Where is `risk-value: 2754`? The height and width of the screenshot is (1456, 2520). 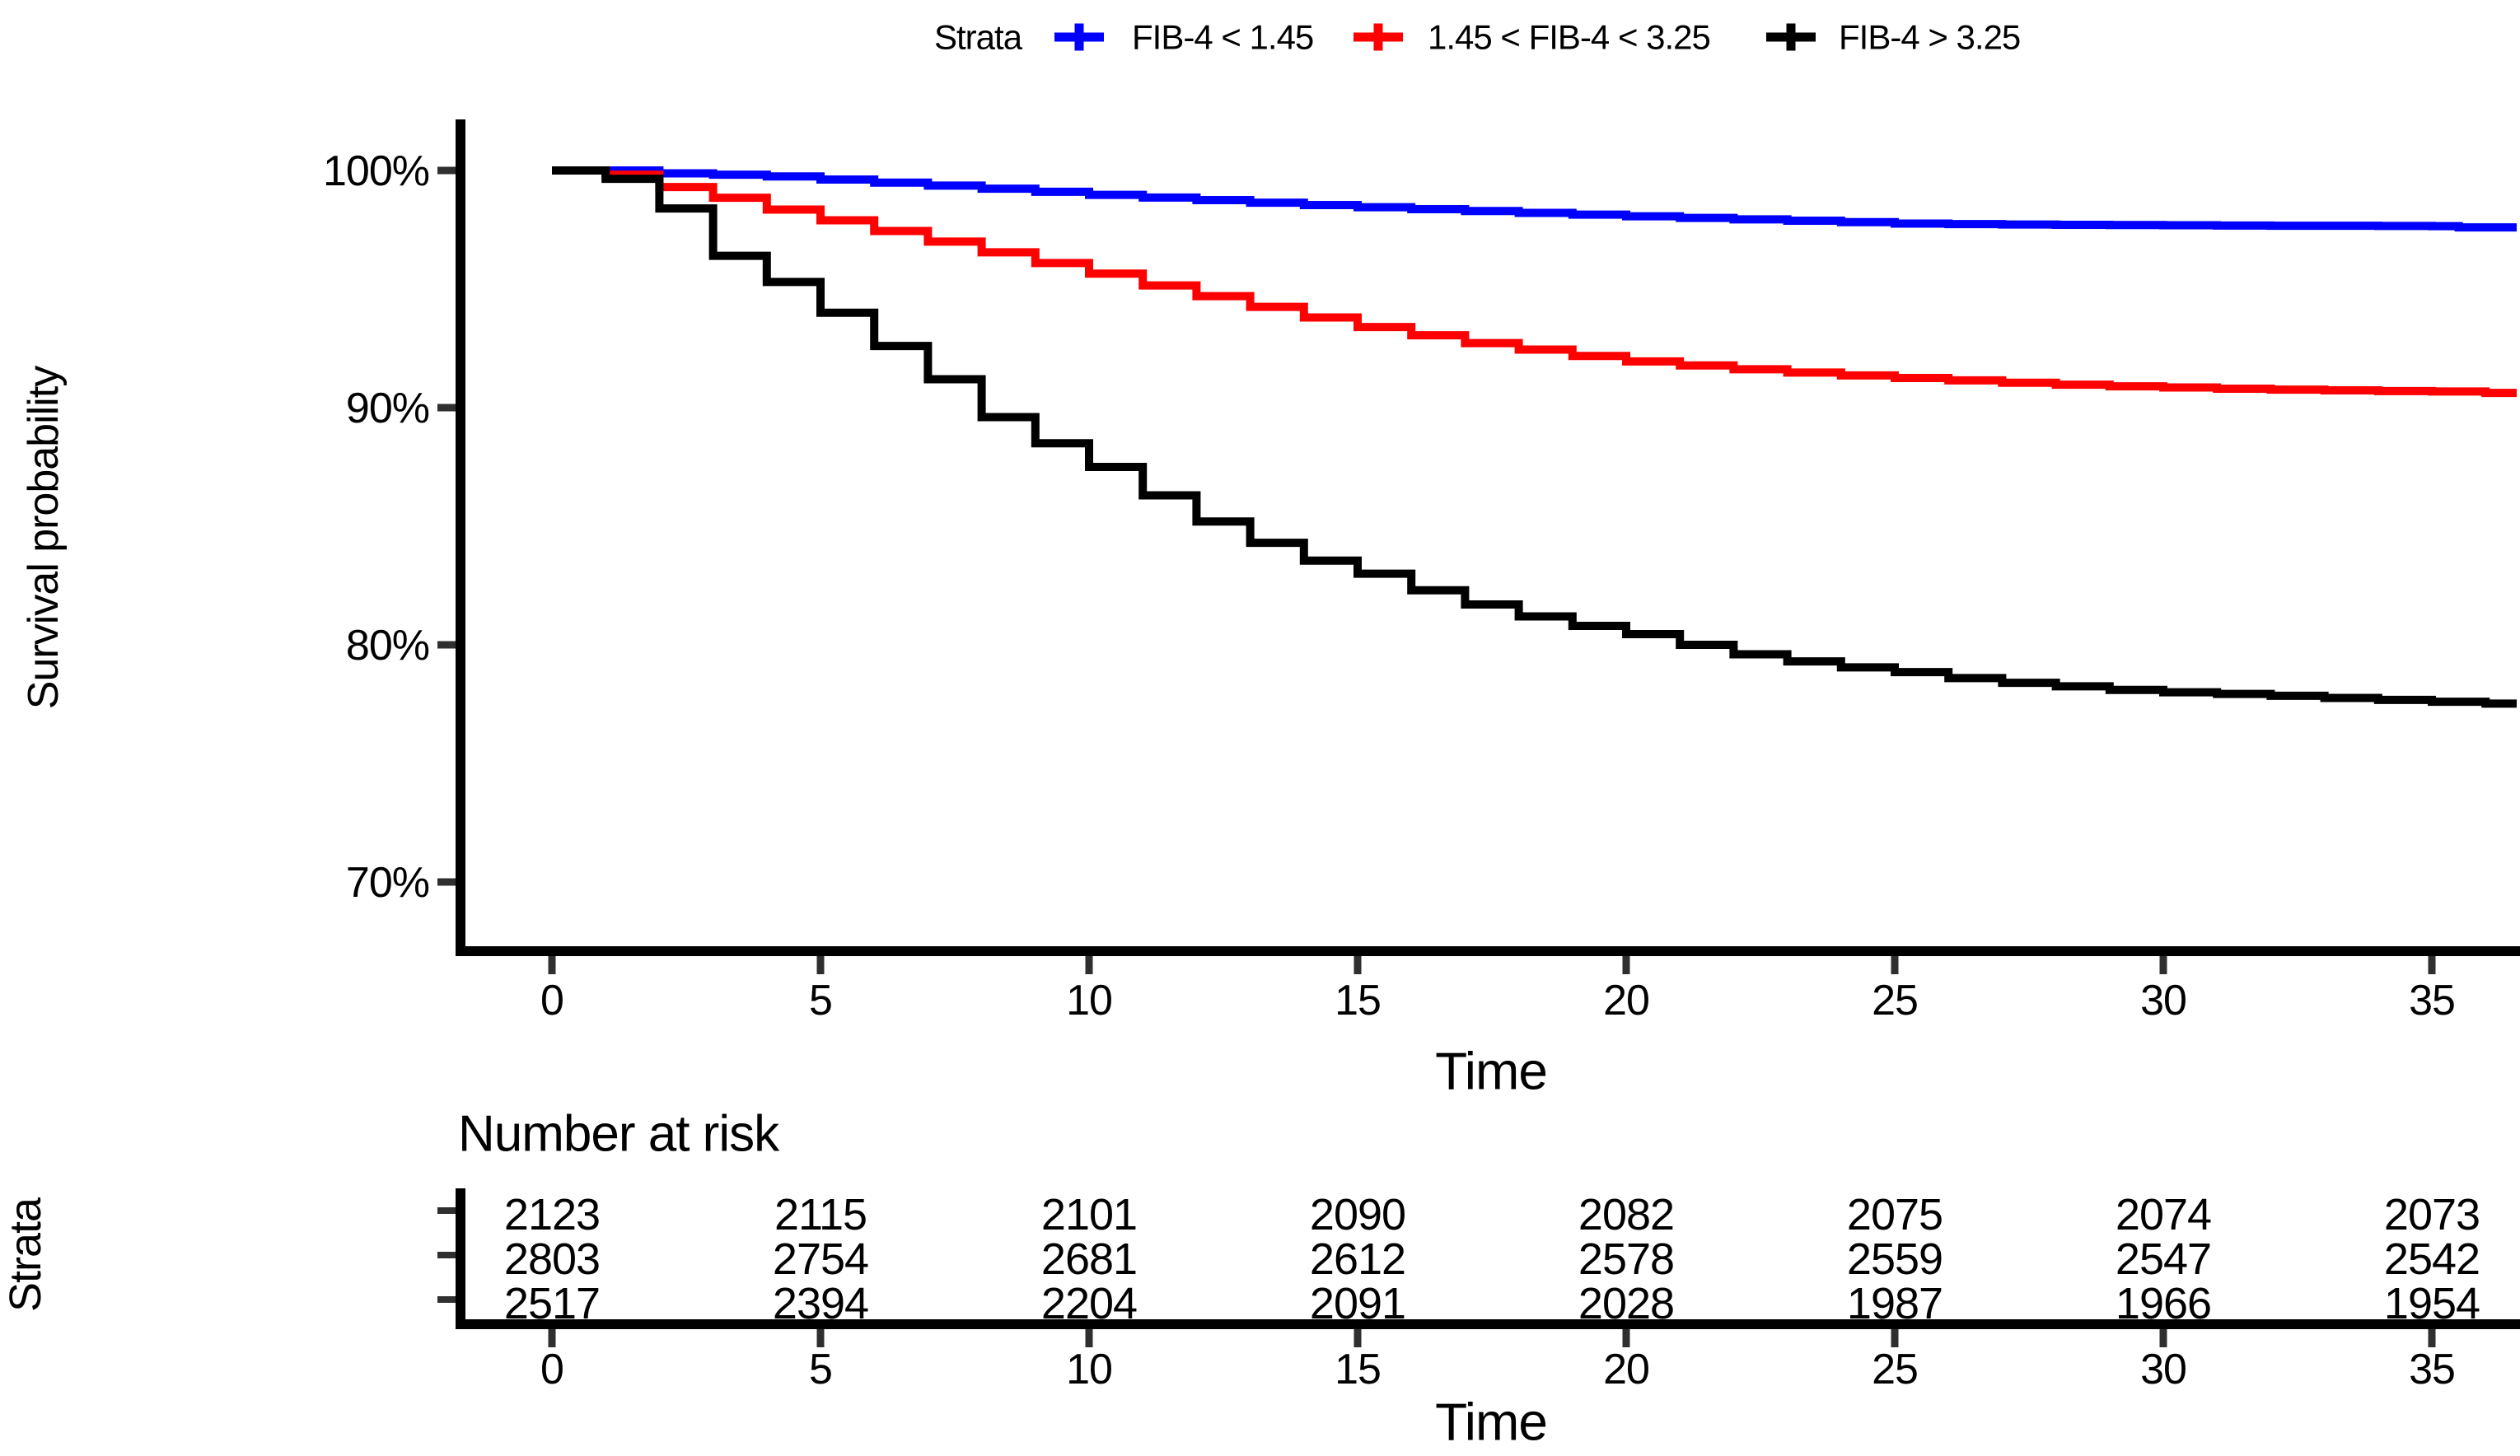 risk-value: 2754 is located at coordinates (820, 1259).